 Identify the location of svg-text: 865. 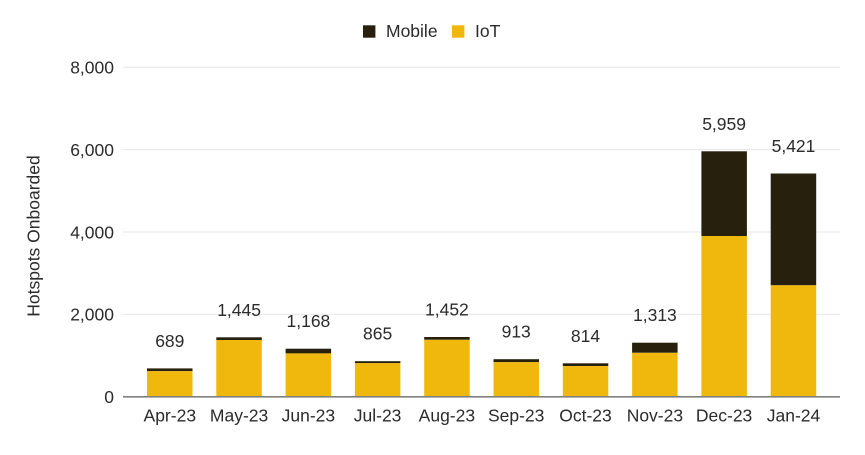
(377, 334).